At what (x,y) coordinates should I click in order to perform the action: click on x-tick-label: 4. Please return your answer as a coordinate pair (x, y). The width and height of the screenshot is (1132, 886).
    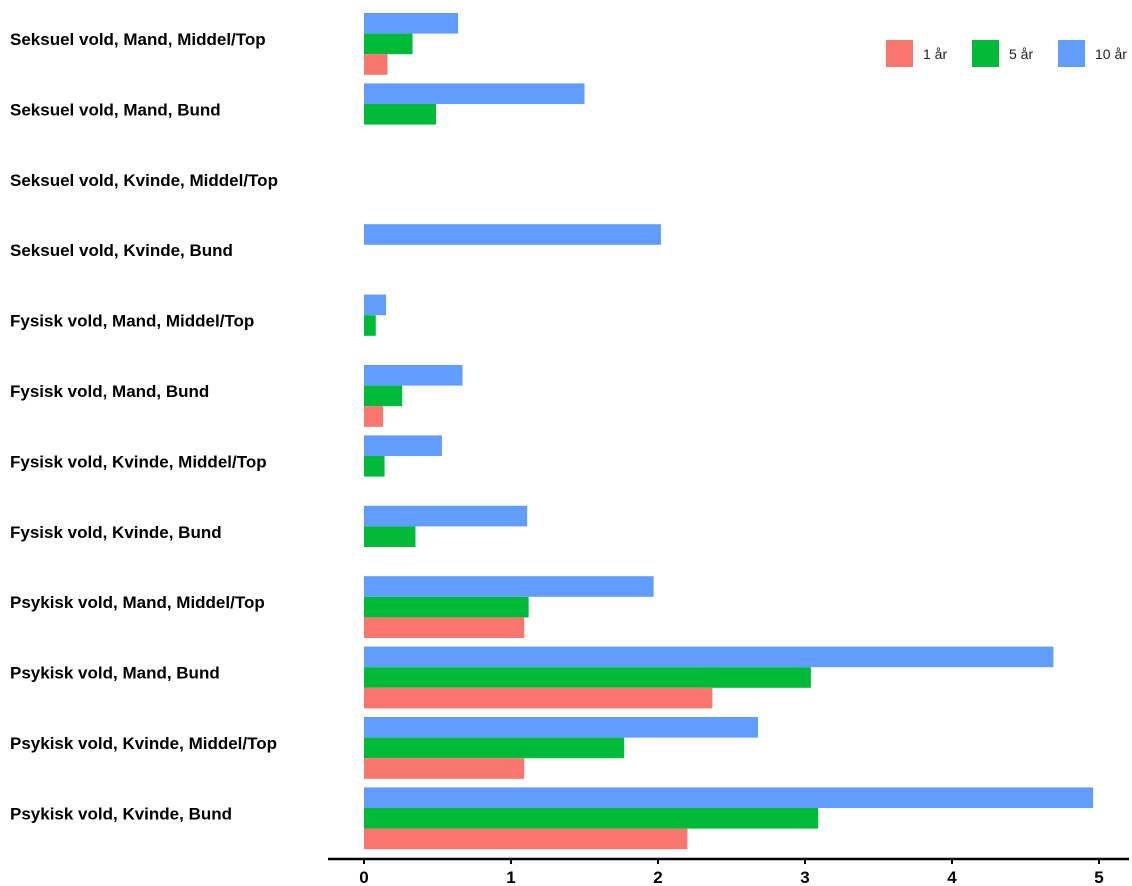
    Looking at the image, I should click on (952, 877).